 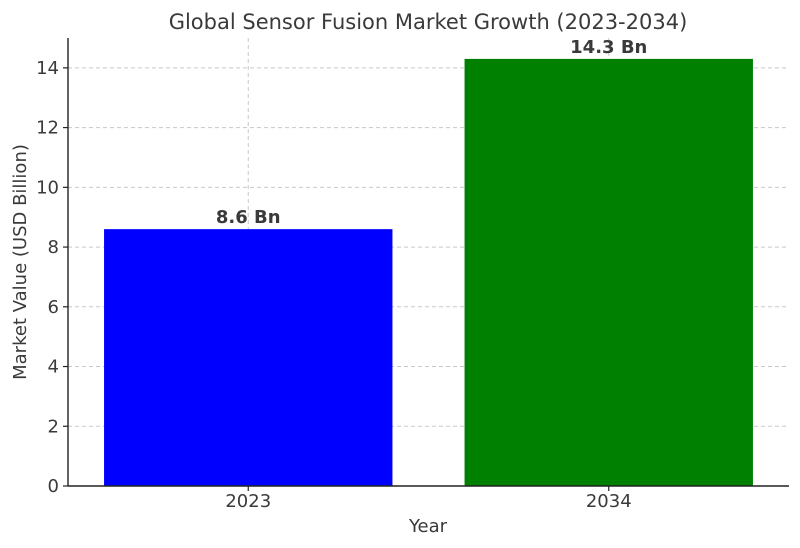 What do you see at coordinates (20, 262) in the screenshot?
I see `y-axis-label: Market Value (USD Billion)` at bounding box center [20, 262].